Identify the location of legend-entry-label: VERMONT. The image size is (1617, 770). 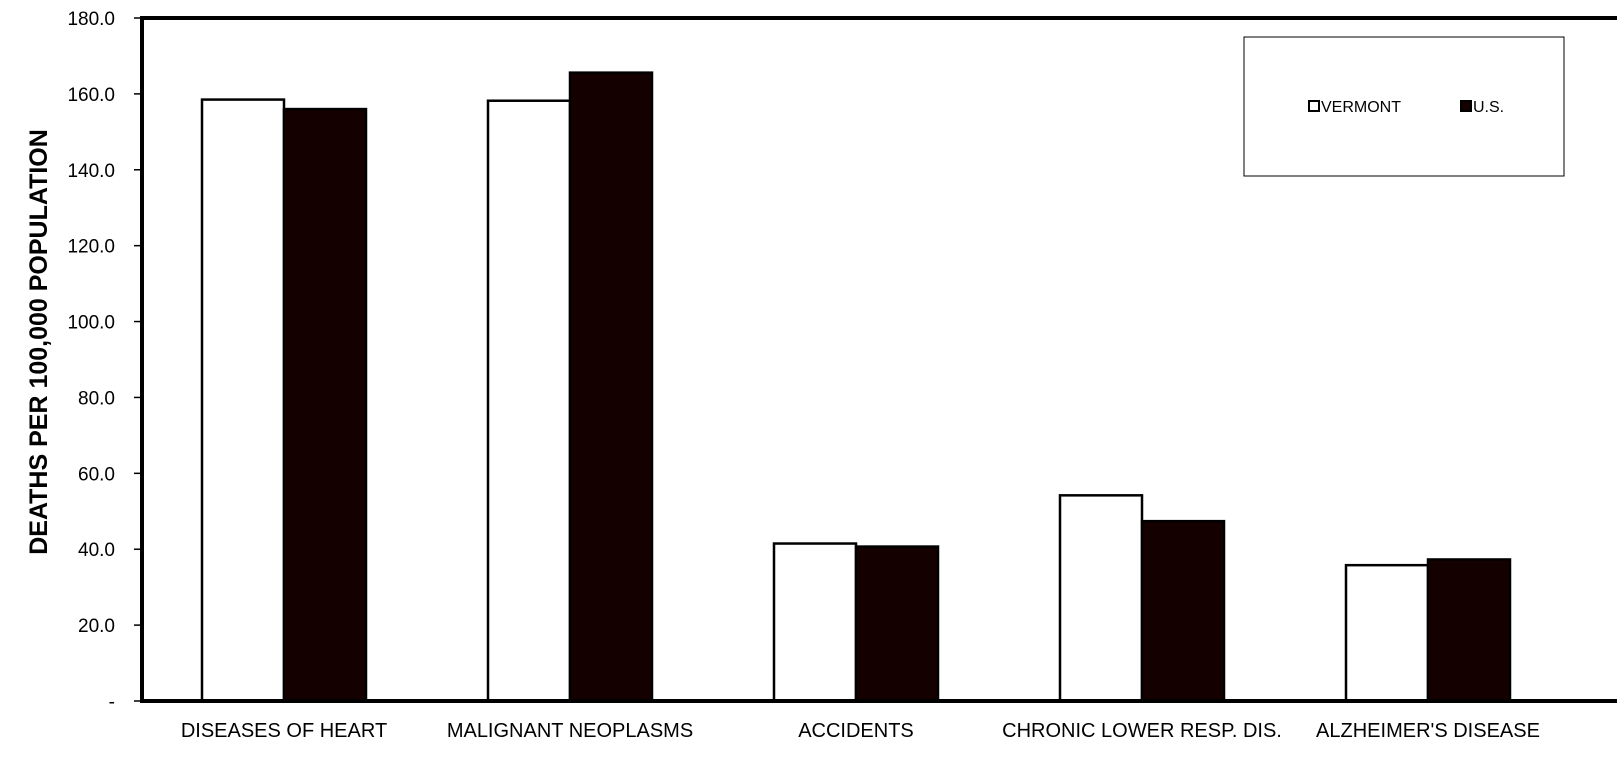
(1361, 107).